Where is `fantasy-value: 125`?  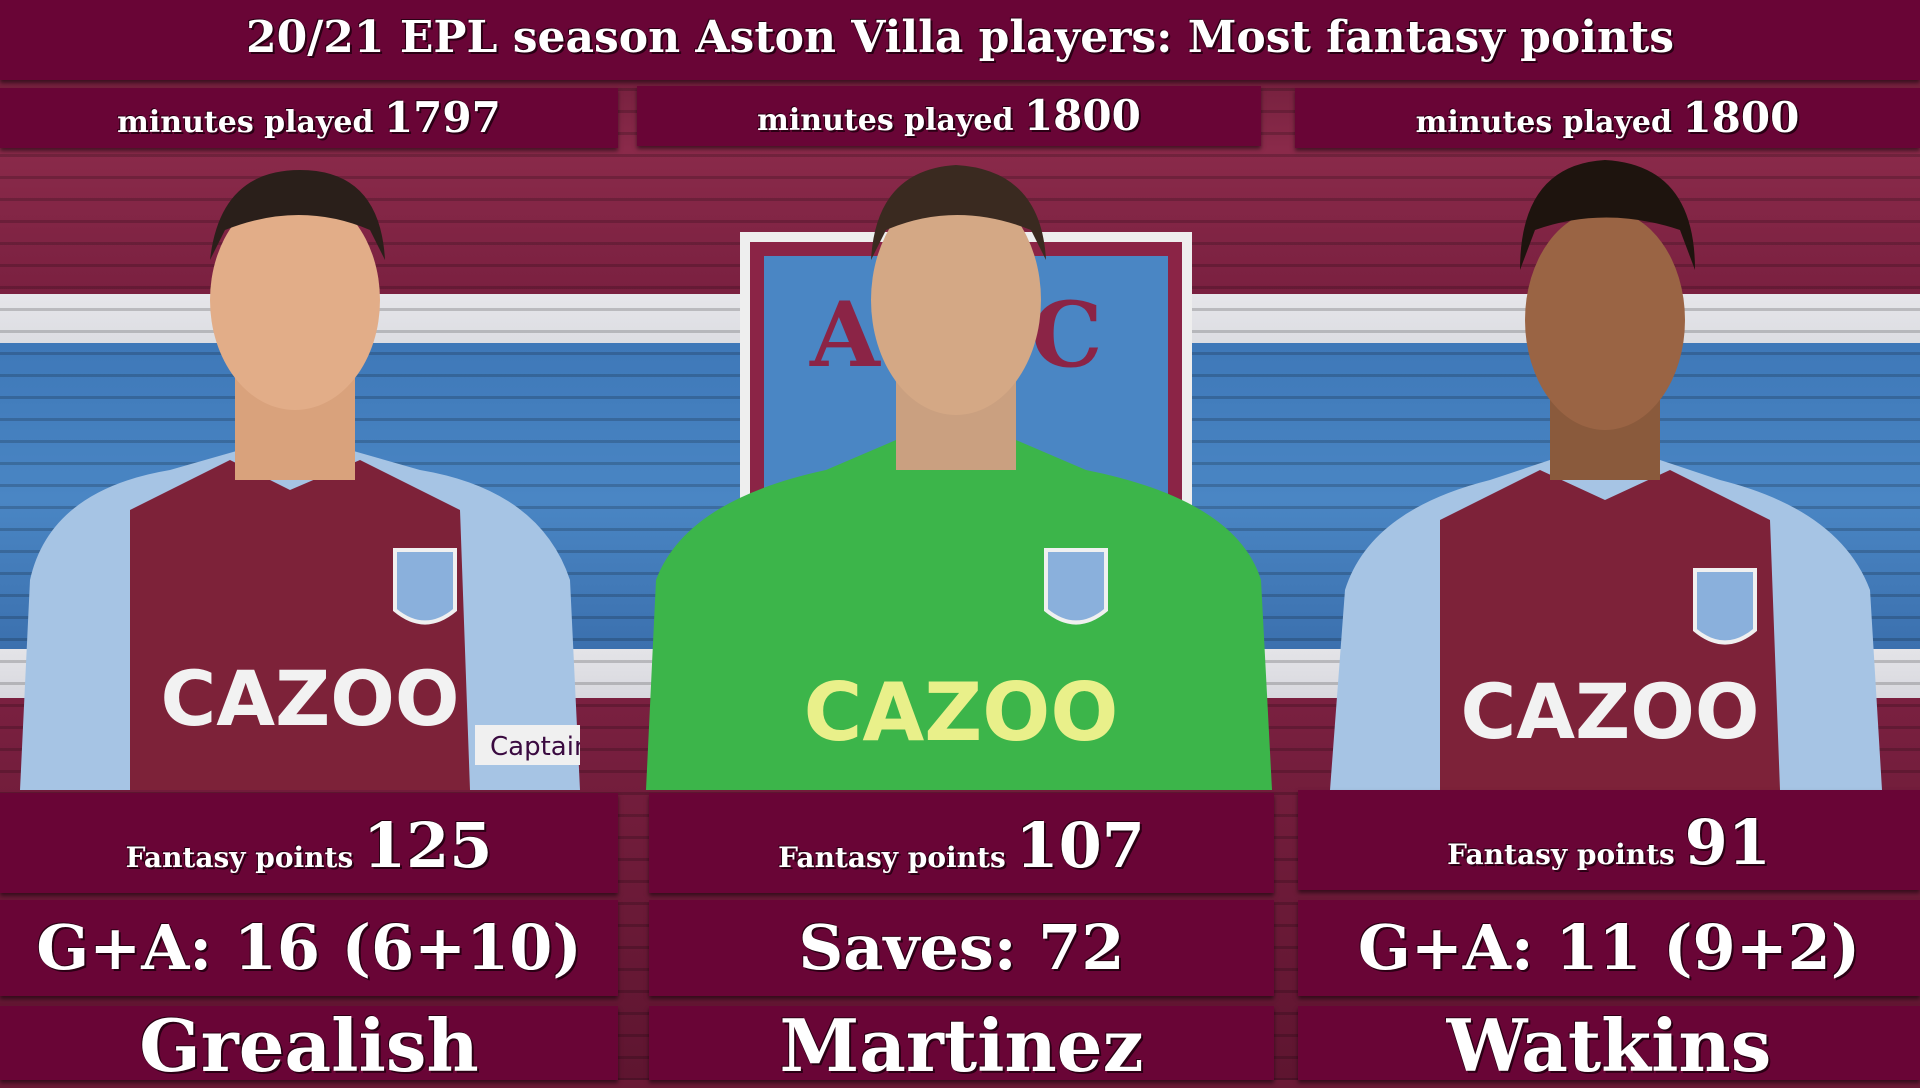 fantasy-value: 125 is located at coordinates (427, 845).